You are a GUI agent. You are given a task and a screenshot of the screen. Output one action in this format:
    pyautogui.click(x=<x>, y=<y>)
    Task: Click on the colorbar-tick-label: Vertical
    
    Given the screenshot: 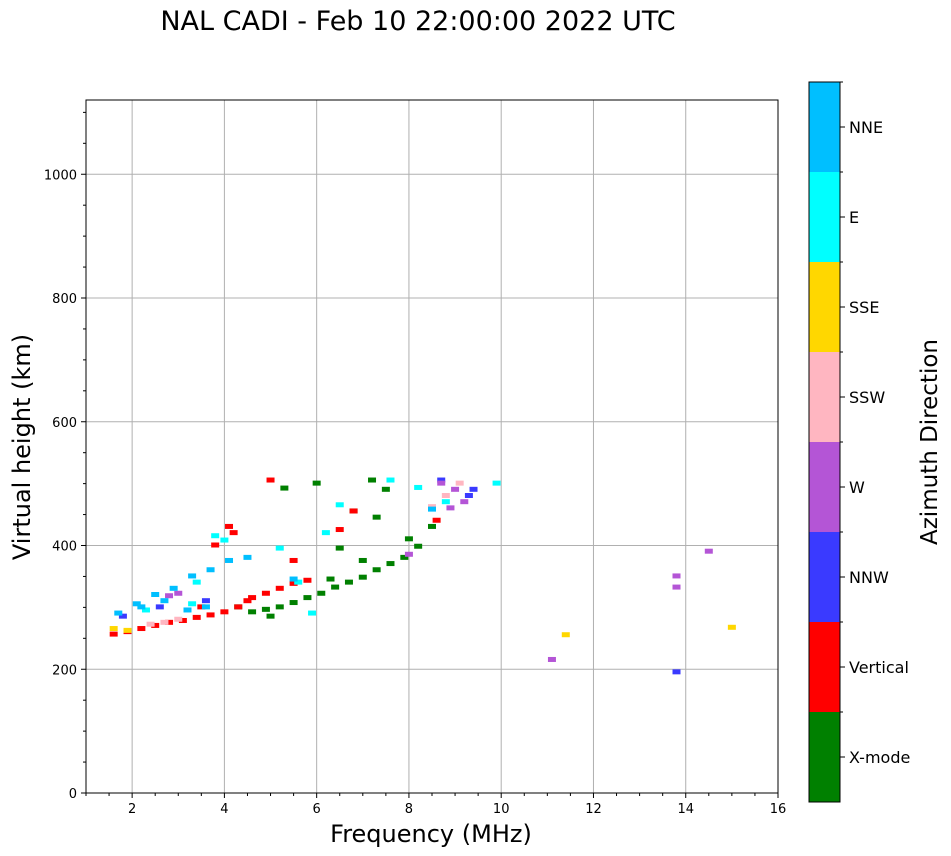 What is the action you would take?
    pyautogui.click(x=879, y=667)
    